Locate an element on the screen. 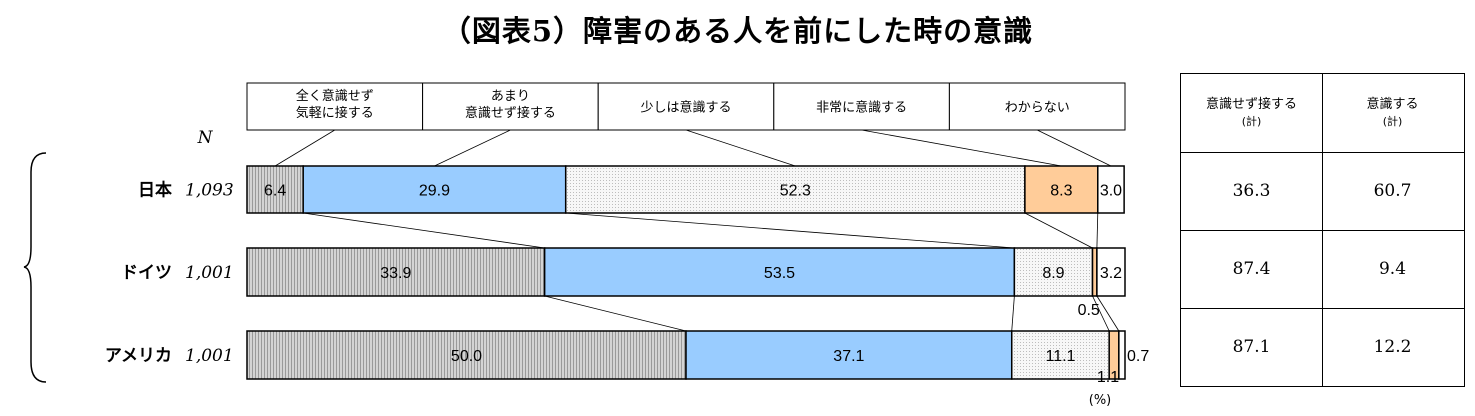 Image resolution: width=1475 pixels, height=416 pixels. brace is located at coordinates (35, 267).